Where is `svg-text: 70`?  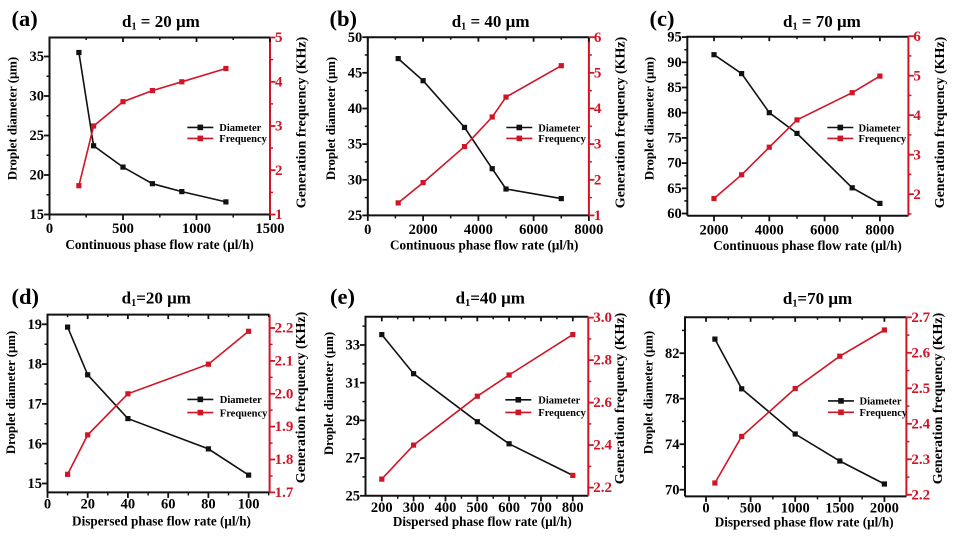 svg-text: 70 is located at coordinates (672, 490).